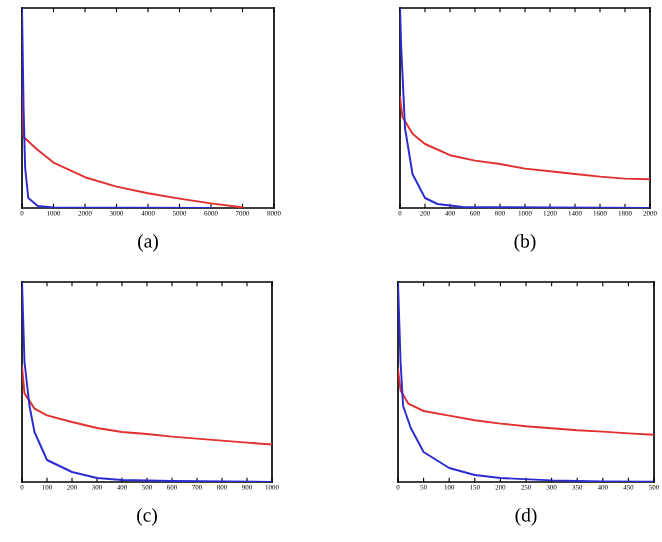  What do you see at coordinates (148, 243) in the screenshot?
I see `text: (a)` at bounding box center [148, 243].